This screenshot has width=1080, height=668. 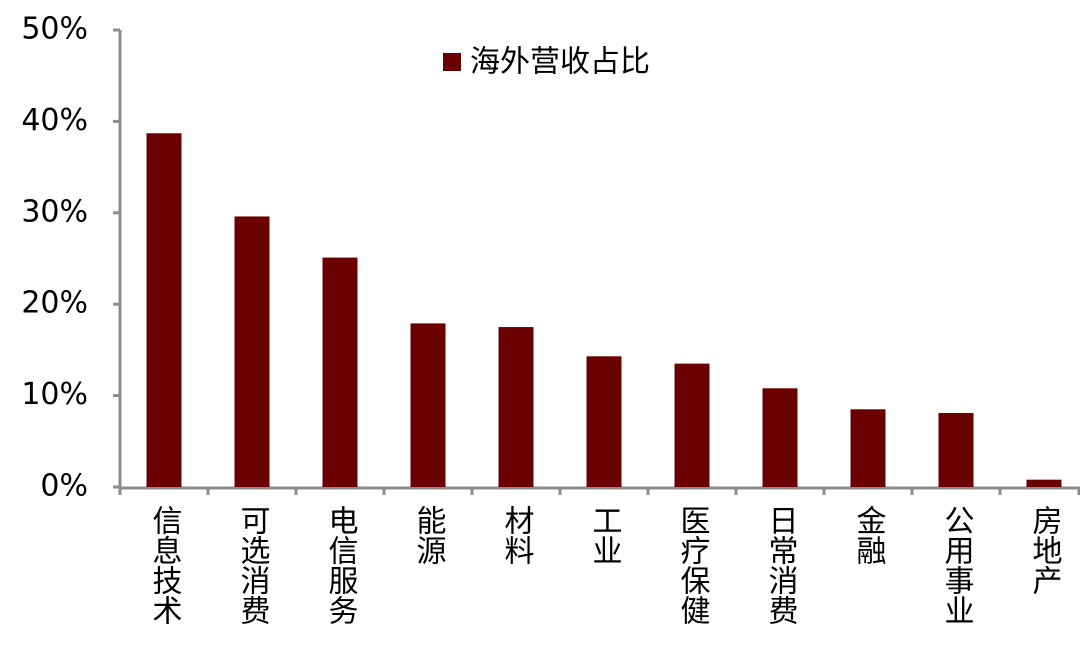 What do you see at coordinates (64, 486) in the screenshot?
I see `y-tick-label: 0%` at bounding box center [64, 486].